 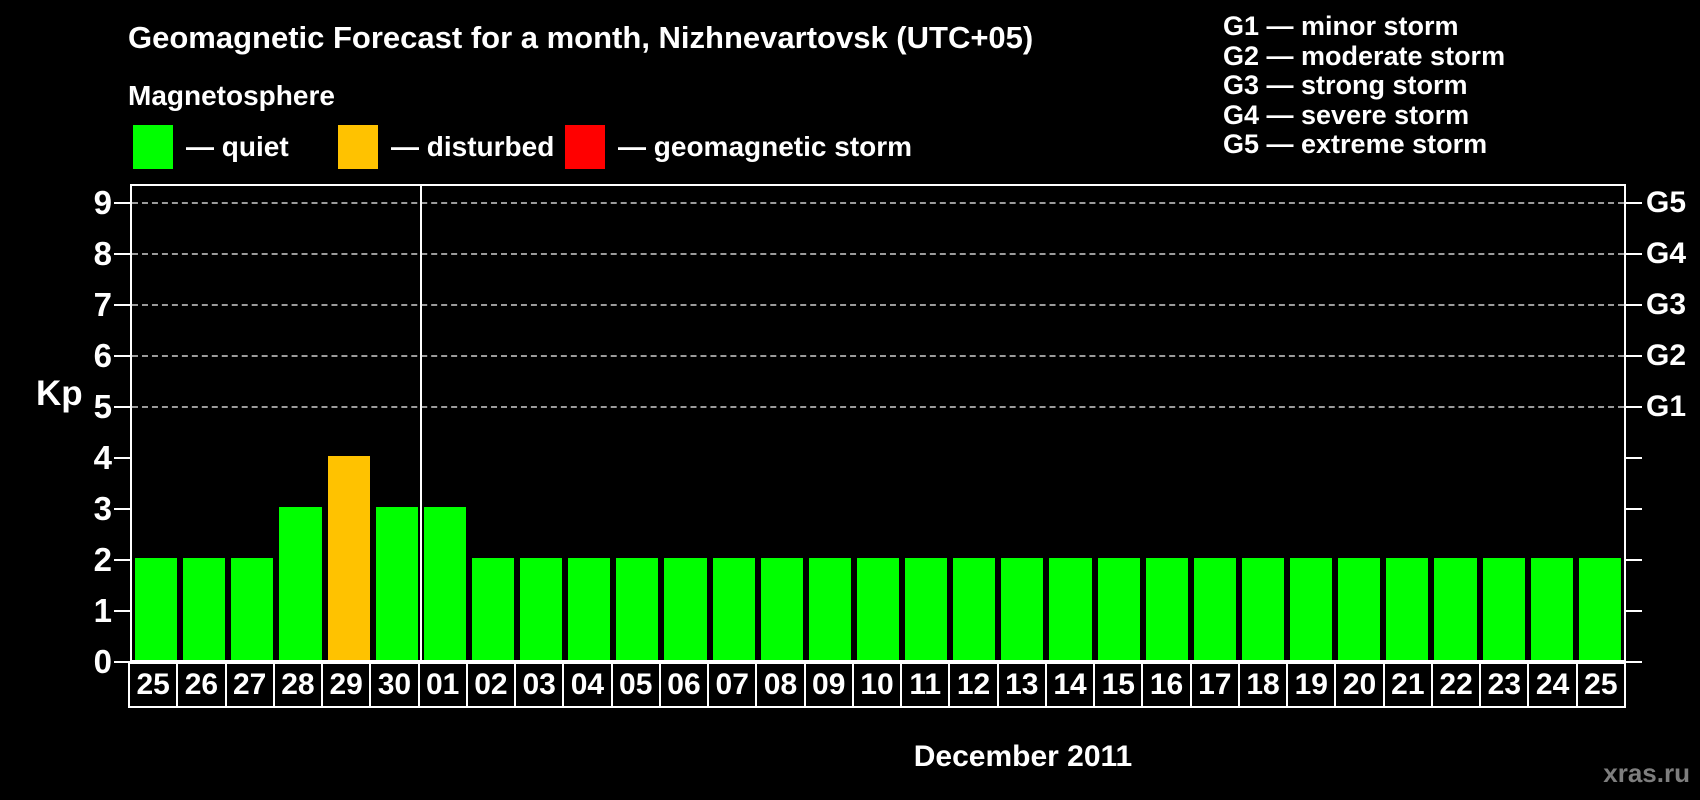 I want to click on legend-item-disturbed: — disturbed, so click(x=446, y=147).